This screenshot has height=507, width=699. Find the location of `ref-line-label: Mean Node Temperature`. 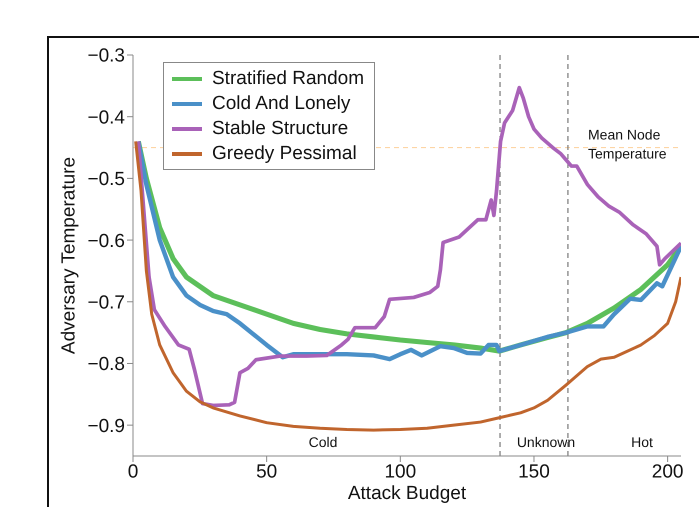

ref-line-label: Mean Node Temperature is located at coordinates (627, 144).